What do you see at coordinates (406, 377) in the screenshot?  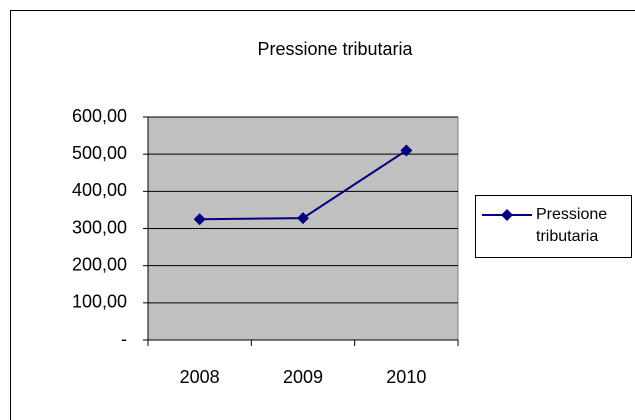 I see `x-tick-label: 2010` at bounding box center [406, 377].